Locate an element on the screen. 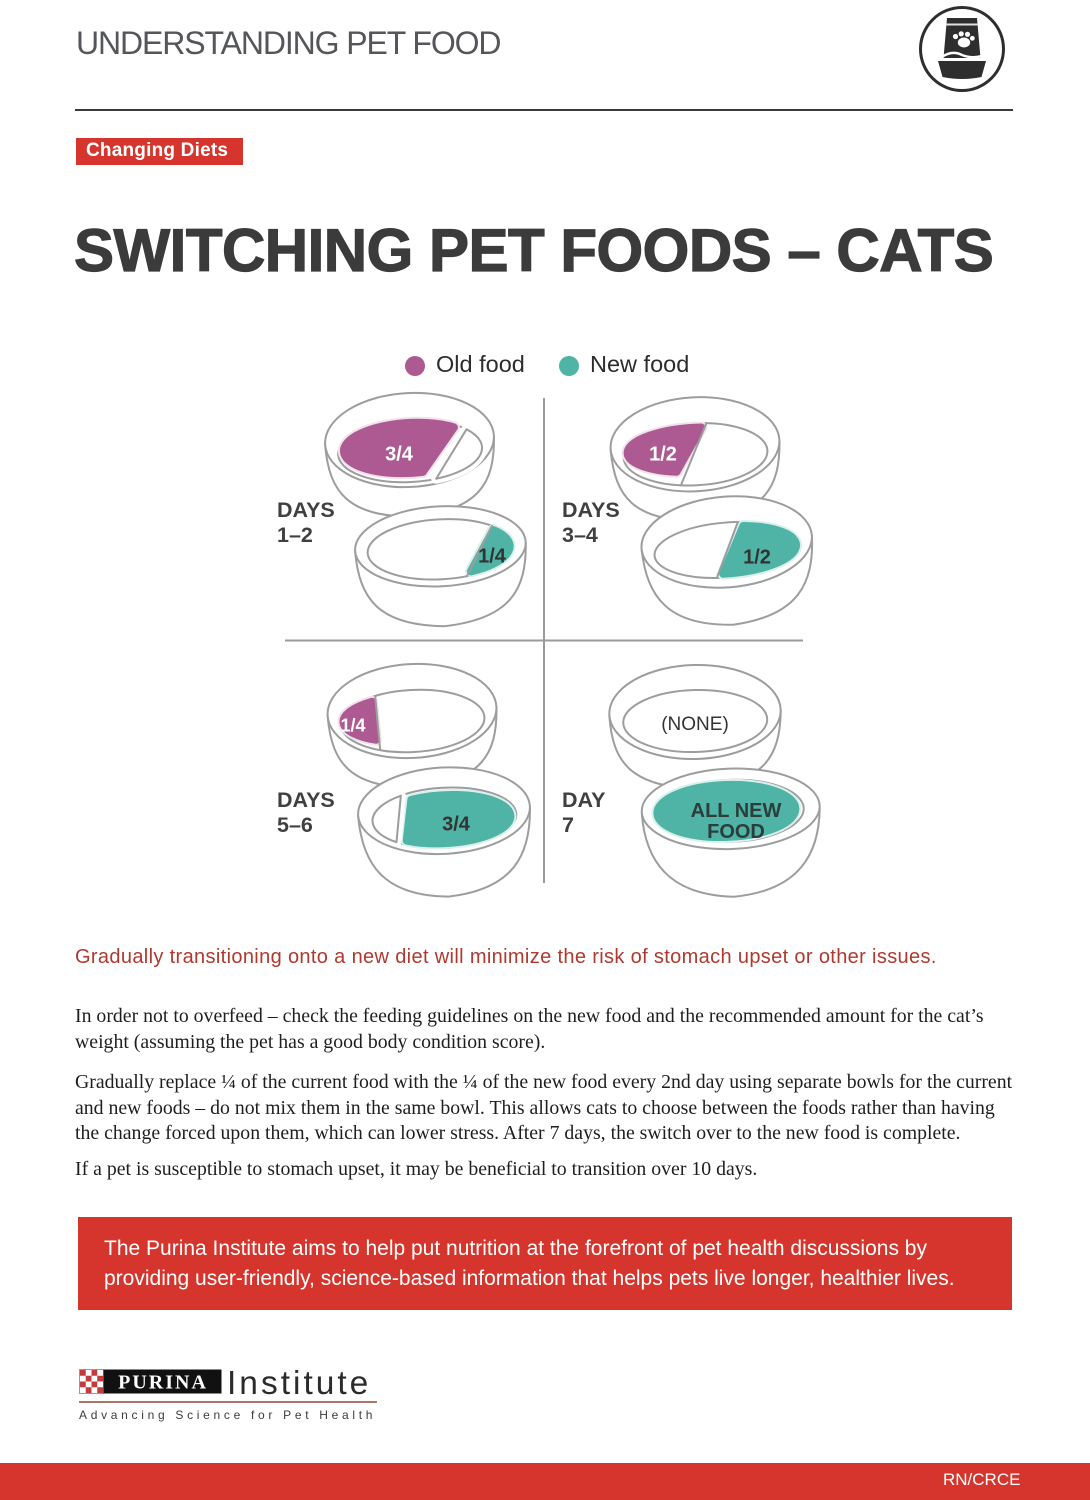  svg-text: Institute is located at coordinates (299, 1385).